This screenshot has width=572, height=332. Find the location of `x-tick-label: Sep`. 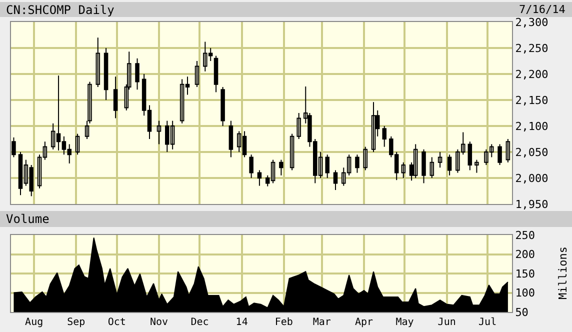

x-tick-label: Sep is located at coordinates (76, 322).